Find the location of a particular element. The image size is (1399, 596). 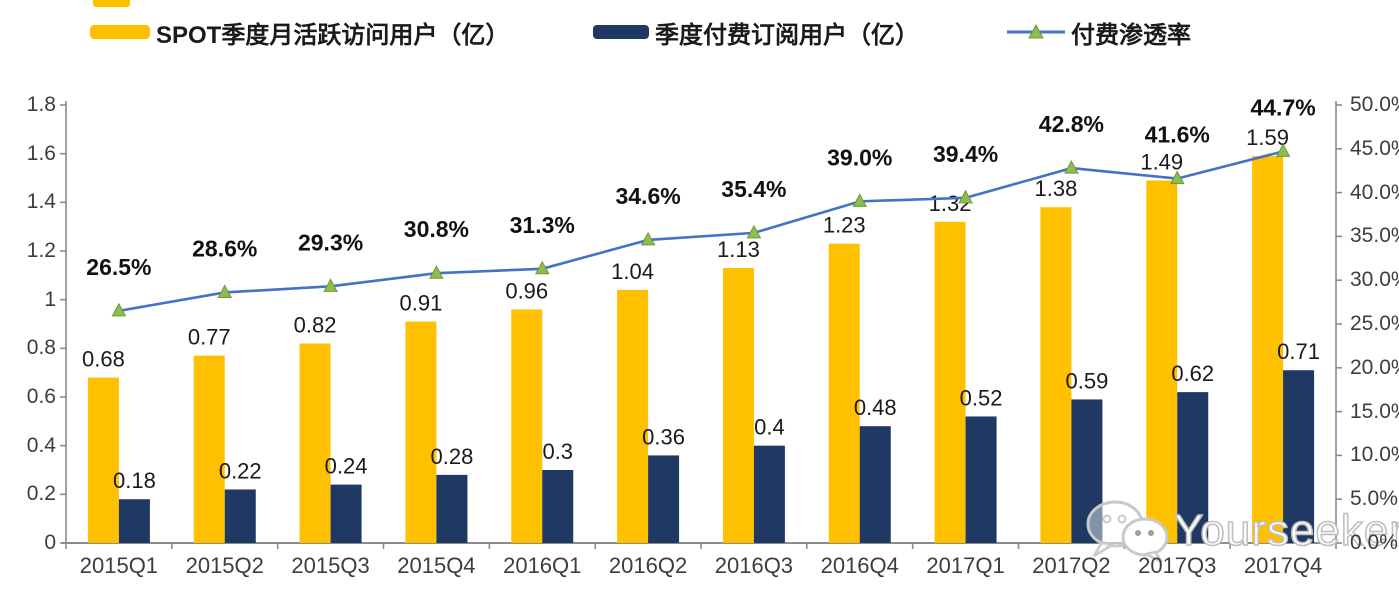

x-axis-category-label: 2017Q1 is located at coordinates (965, 565).